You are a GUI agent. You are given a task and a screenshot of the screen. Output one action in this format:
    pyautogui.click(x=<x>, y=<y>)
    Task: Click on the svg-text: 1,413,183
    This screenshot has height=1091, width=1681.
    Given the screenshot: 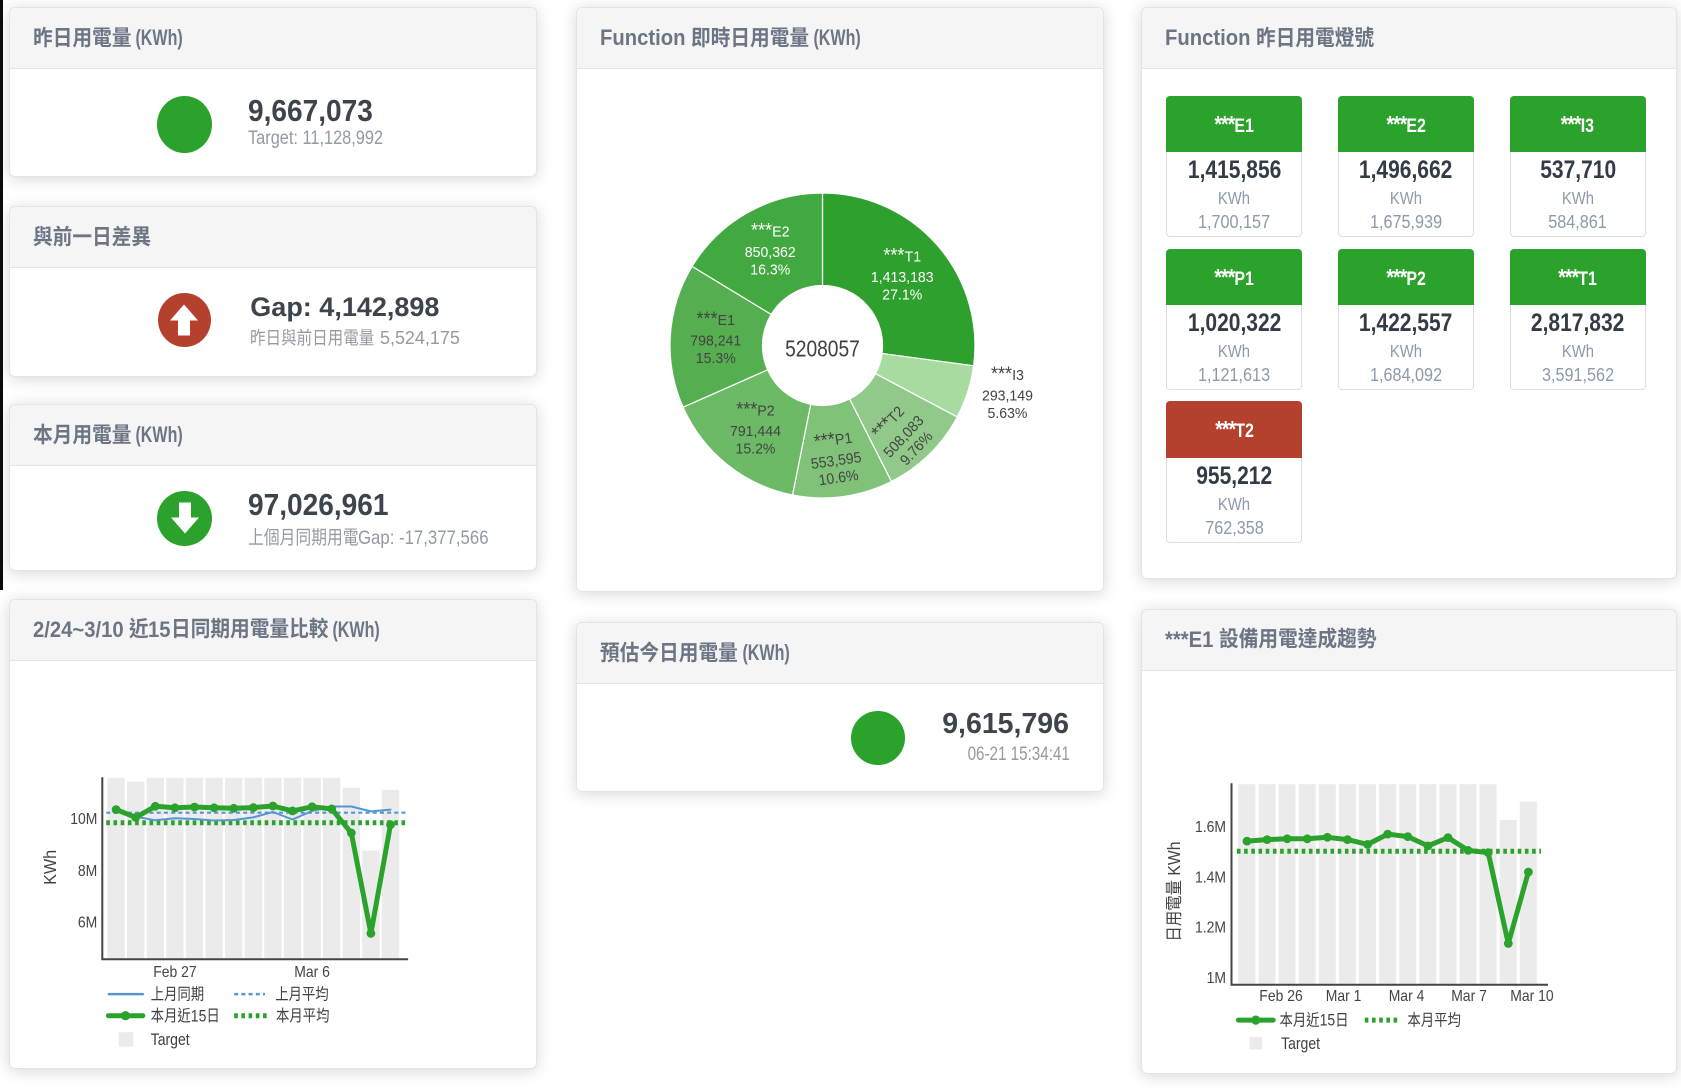 What is the action you would take?
    pyautogui.click(x=902, y=278)
    